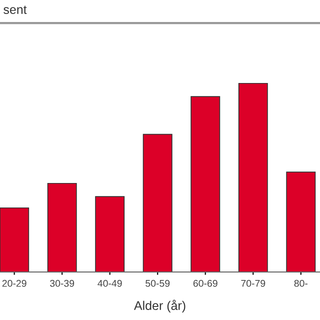 The width and height of the screenshot is (320, 320). Describe the element at coordinates (158, 283) in the screenshot. I see `x-tick-label: 50-59` at that location.